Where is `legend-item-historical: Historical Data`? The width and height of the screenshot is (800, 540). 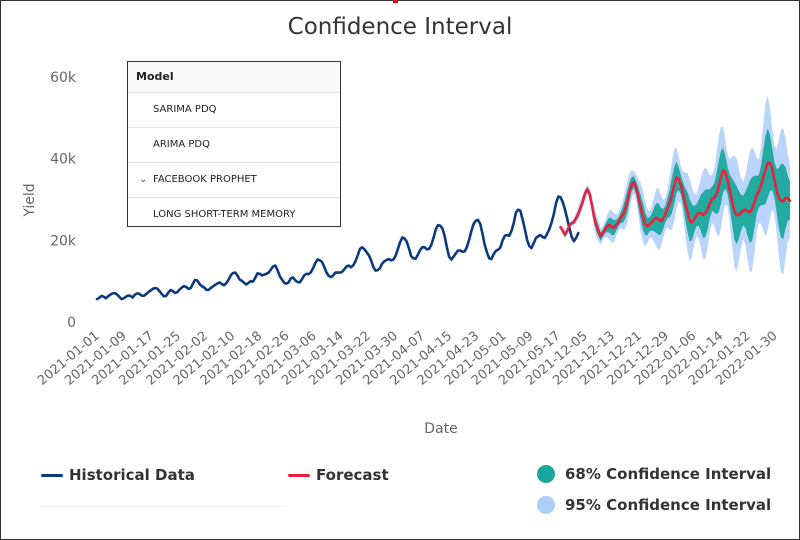
legend-item-historical: Historical Data is located at coordinates (118, 475).